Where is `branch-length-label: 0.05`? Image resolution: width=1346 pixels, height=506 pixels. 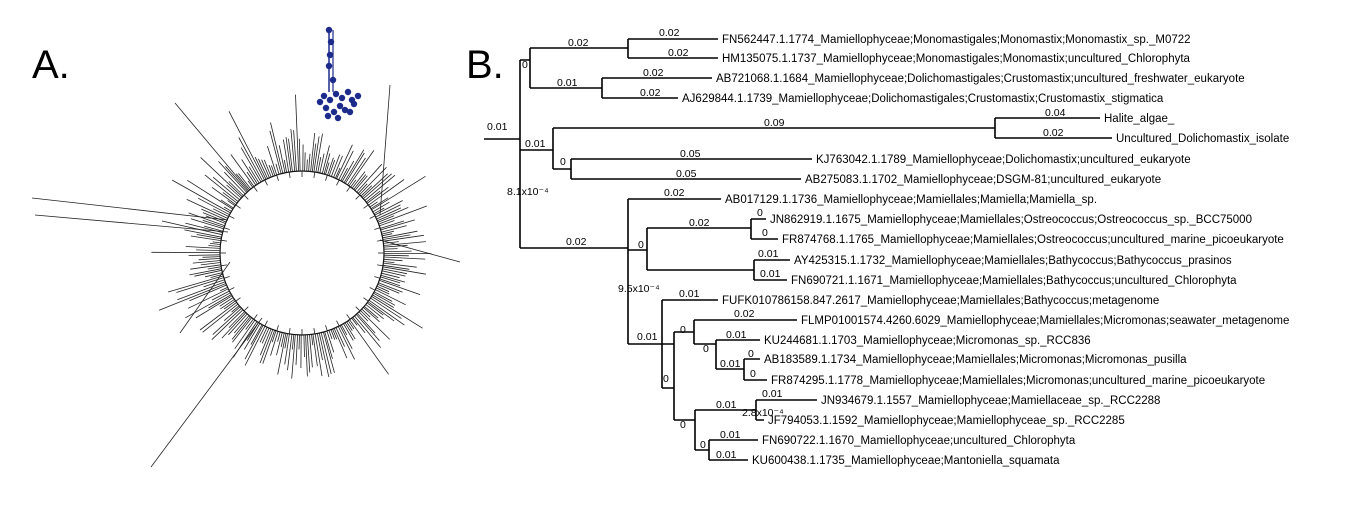
branch-length-label: 0.05 is located at coordinates (686, 174).